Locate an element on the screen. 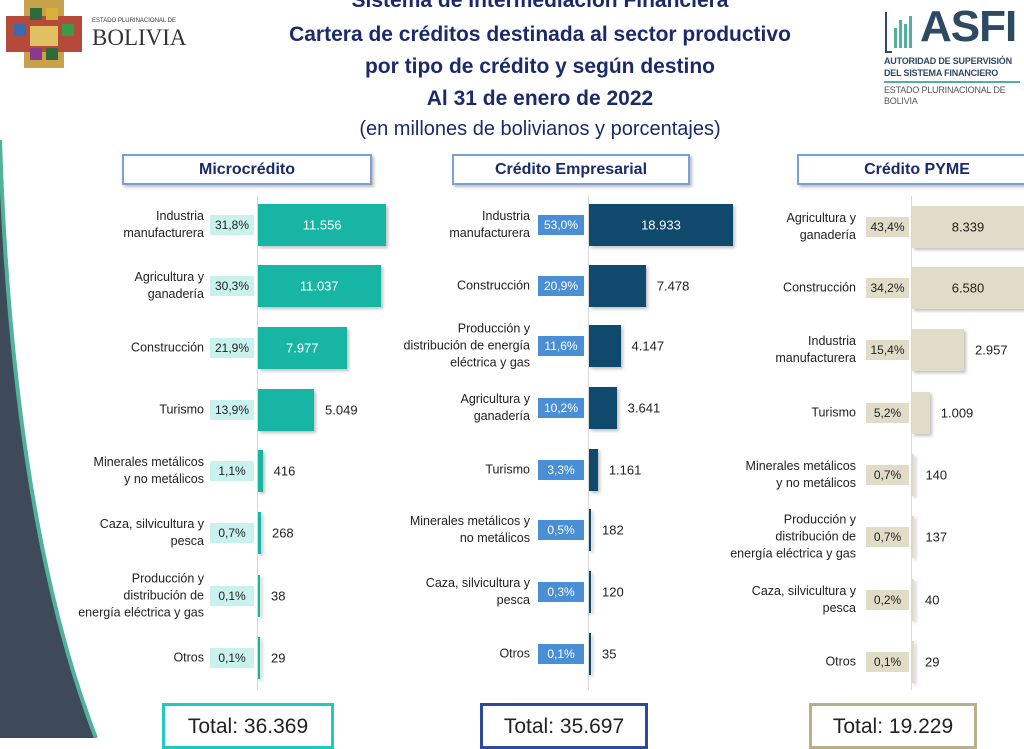  empresarial-axis-line is located at coordinates (588, 443).